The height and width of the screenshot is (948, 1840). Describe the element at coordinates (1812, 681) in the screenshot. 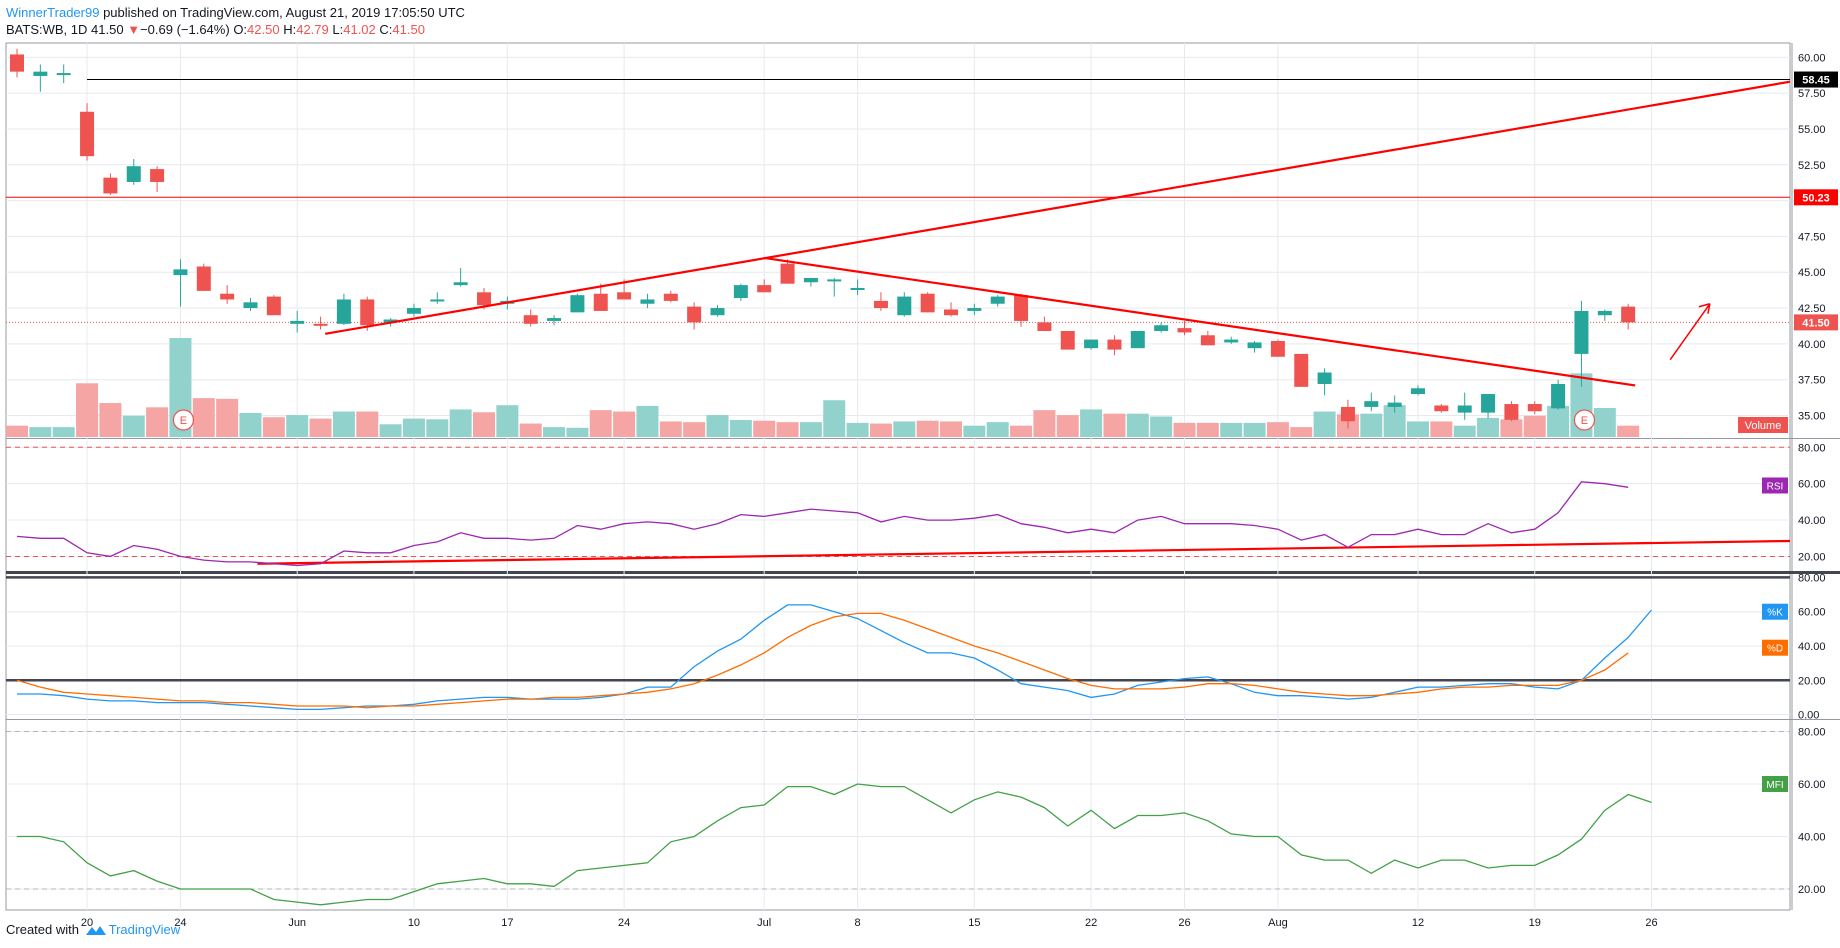

I see `indicator-tick-label: 20.00` at that location.